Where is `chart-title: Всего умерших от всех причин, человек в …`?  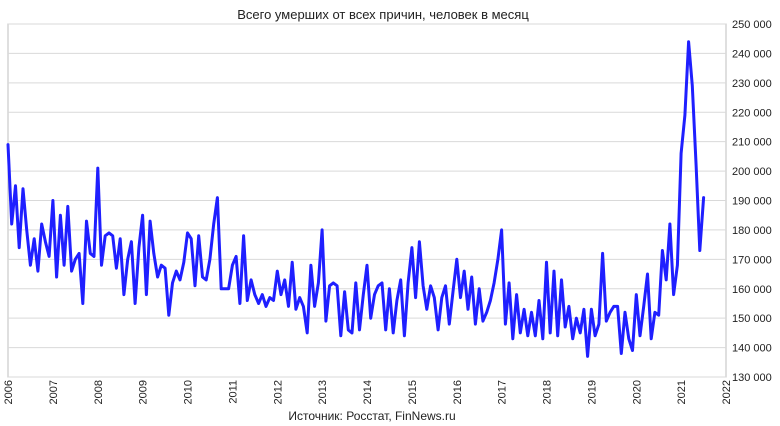 chart-title: Всего умерших от всех причин, человек в … is located at coordinates (383, 14).